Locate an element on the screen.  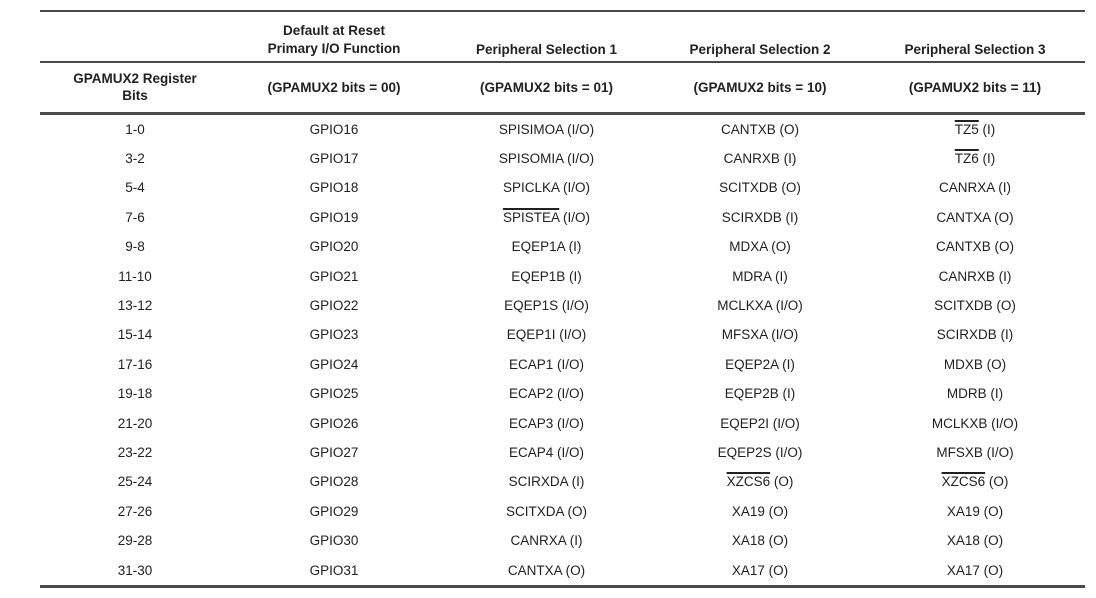
header-empty-cell is located at coordinates (135, 36).